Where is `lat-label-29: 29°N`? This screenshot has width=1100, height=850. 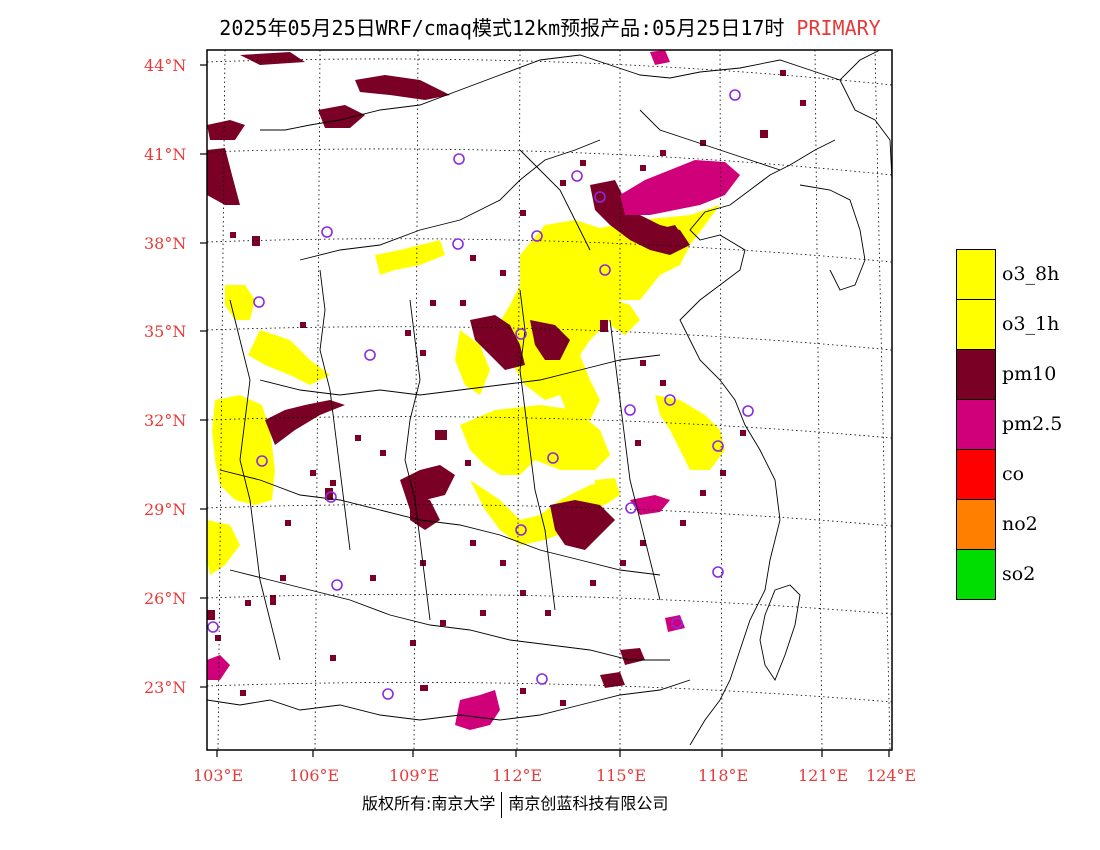 lat-label-29: 29°N is located at coordinates (165, 509).